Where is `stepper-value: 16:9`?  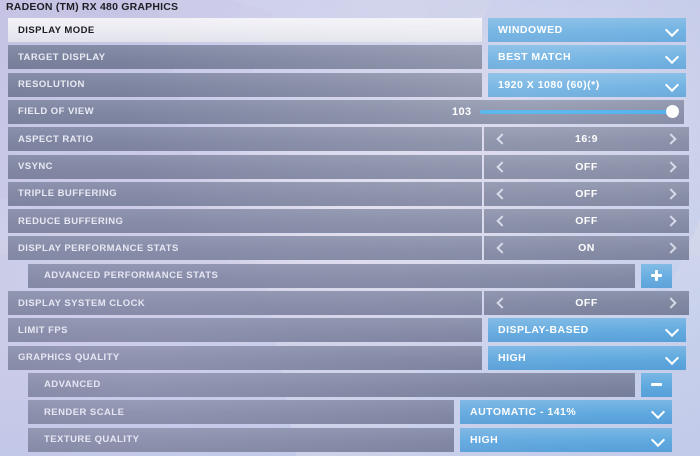 stepper-value: 16:9 is located at coordinates (586, 139).